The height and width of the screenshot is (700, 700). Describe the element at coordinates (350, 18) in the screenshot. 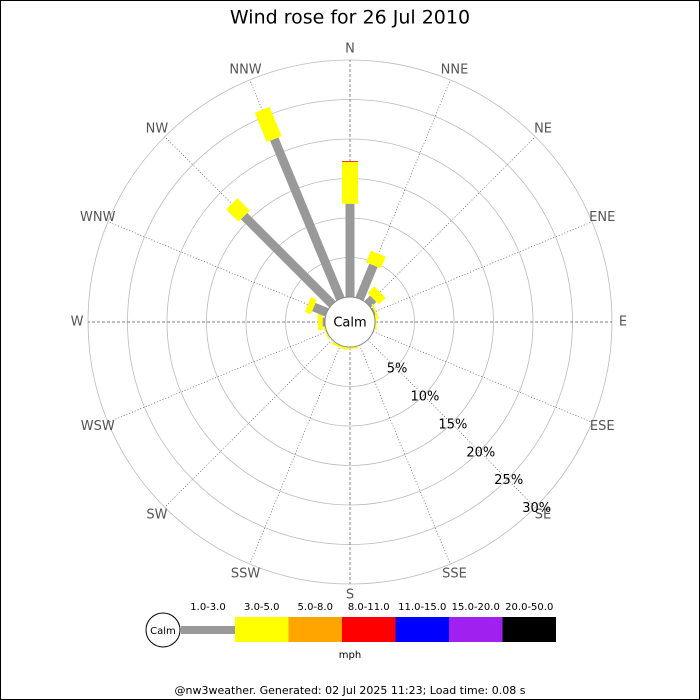

I see `chart-title: Wind rose for 26 Jul 2010` at that location.